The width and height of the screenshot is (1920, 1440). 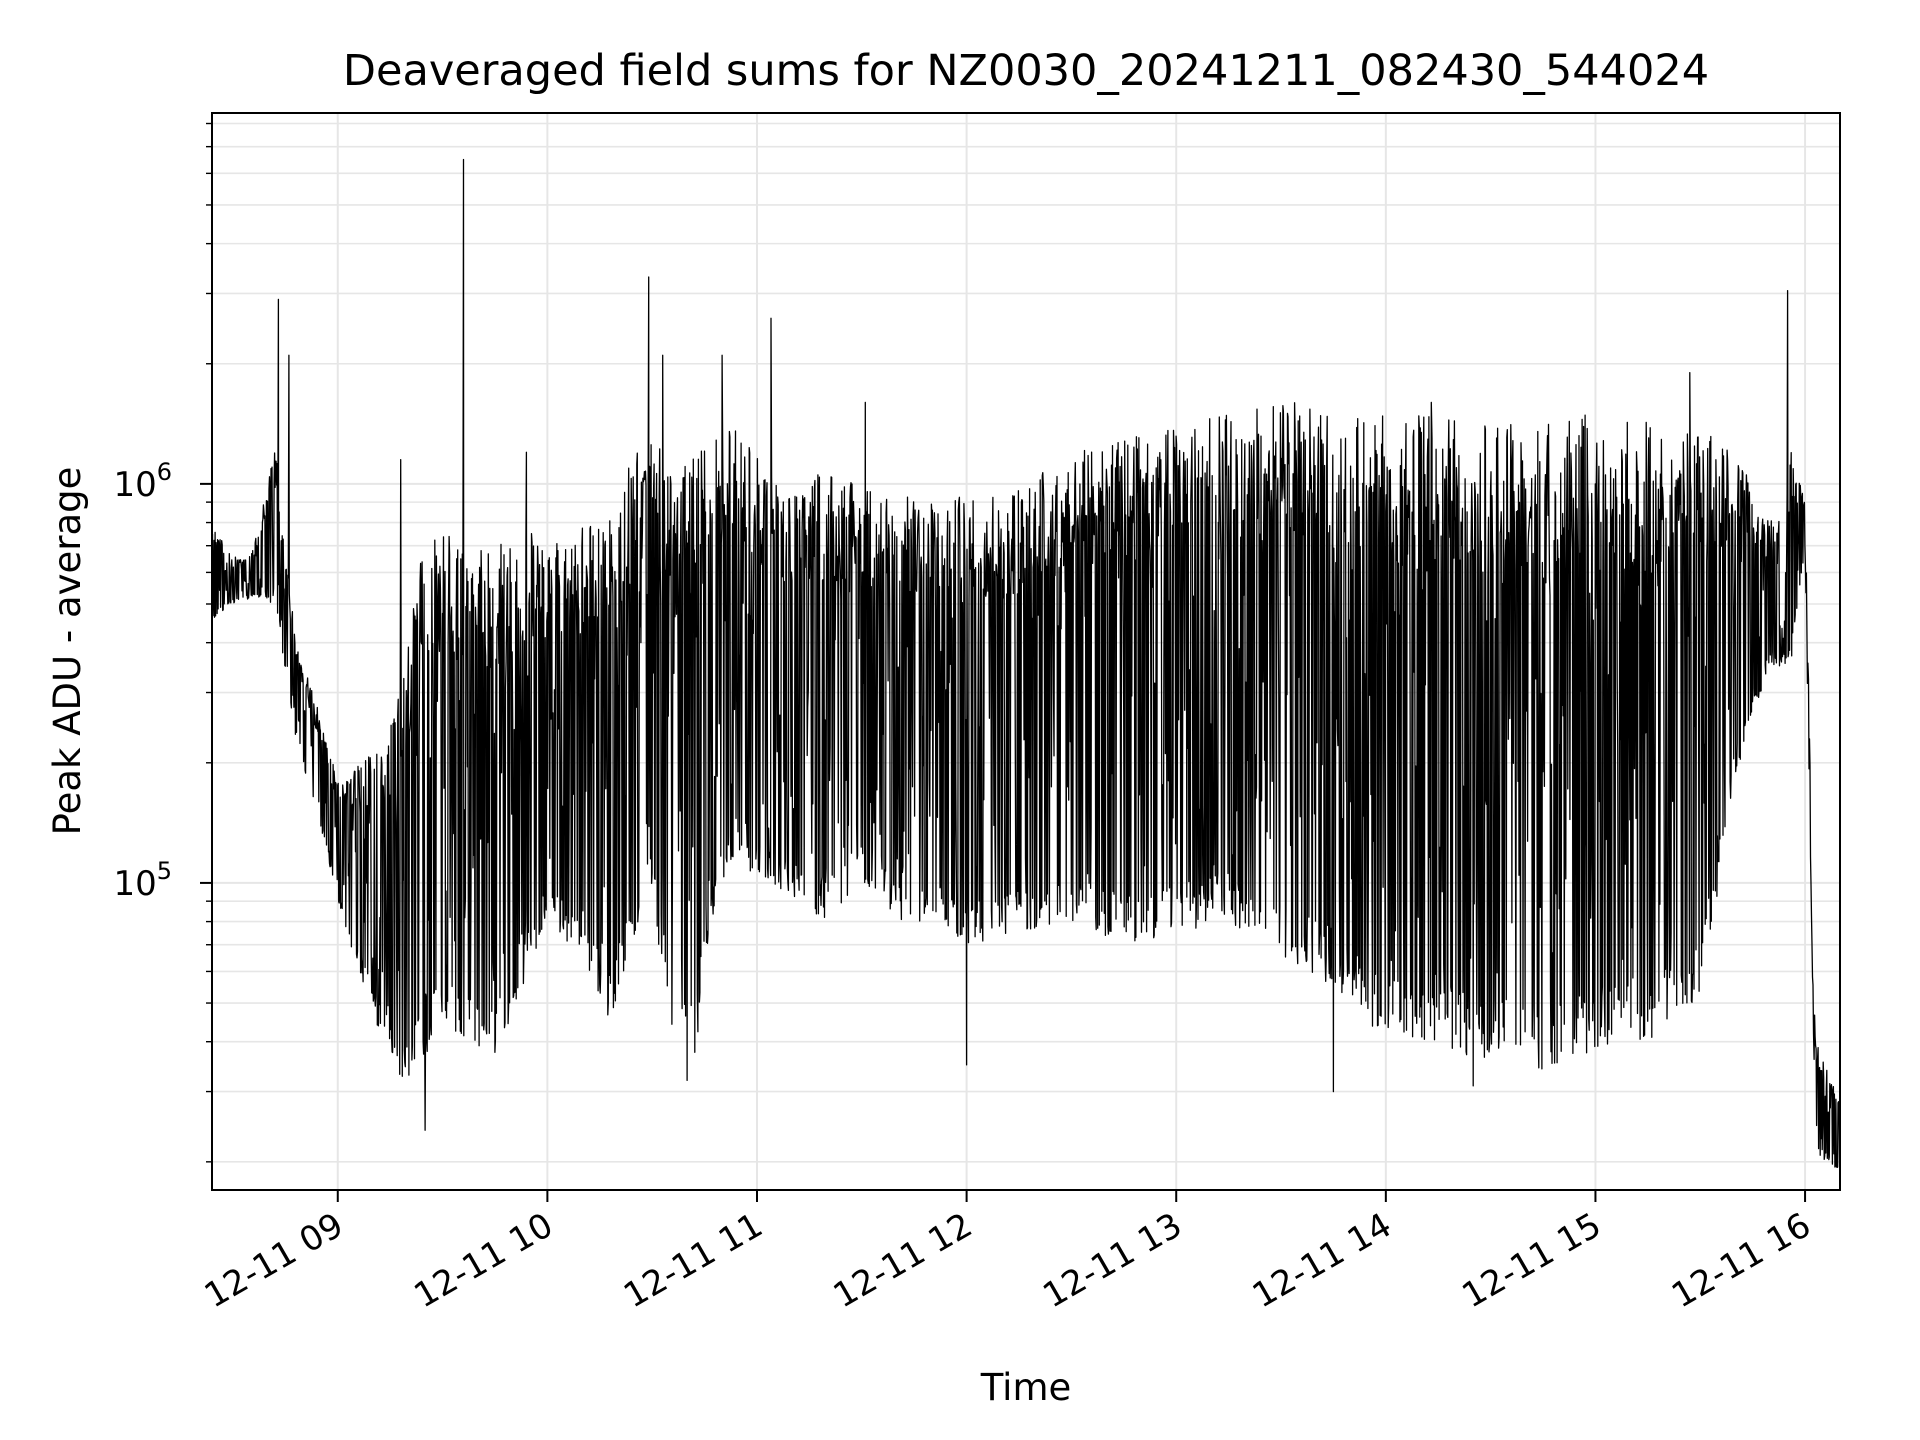 What do you see at coordinates (1026, 1387) in the screenshot?
I see `x-axis-label: Time` at bounding box center [1026, 1387].